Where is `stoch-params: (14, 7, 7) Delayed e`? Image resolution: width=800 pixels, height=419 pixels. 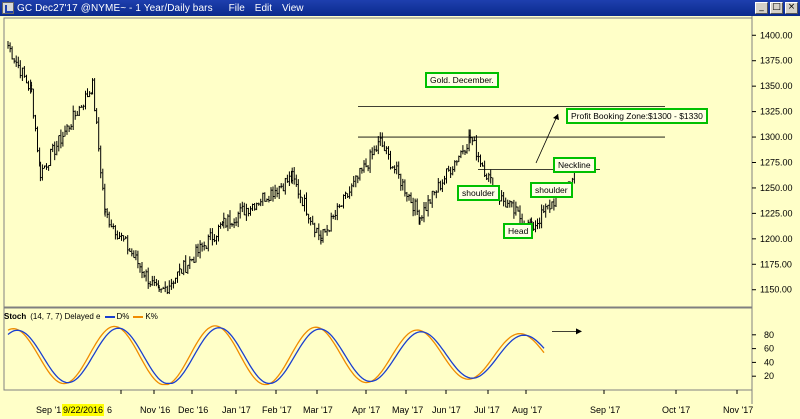 stoch-params: (14, 7, 7) Delayed e is located at coordinates (65, 316).